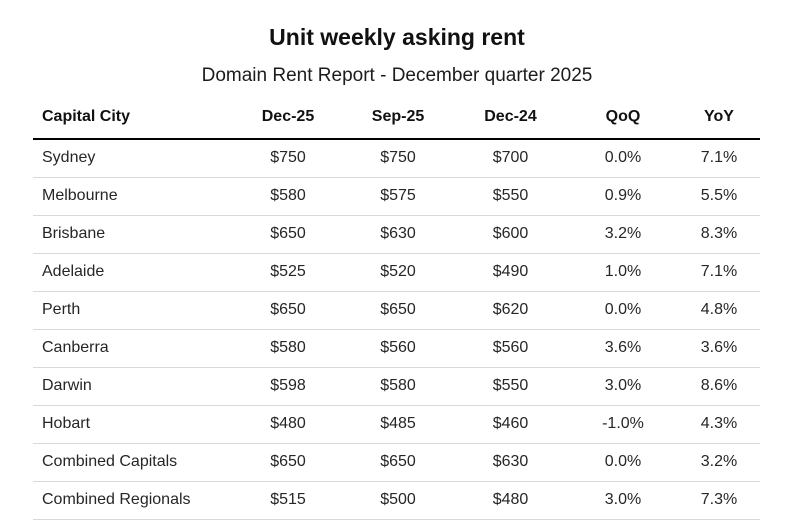 This screenshot has width=794, height=530. I want to click on table-row-melbourne: Melbourne $580 $575 $550 0.9% 5.5%, so click(396, 197).